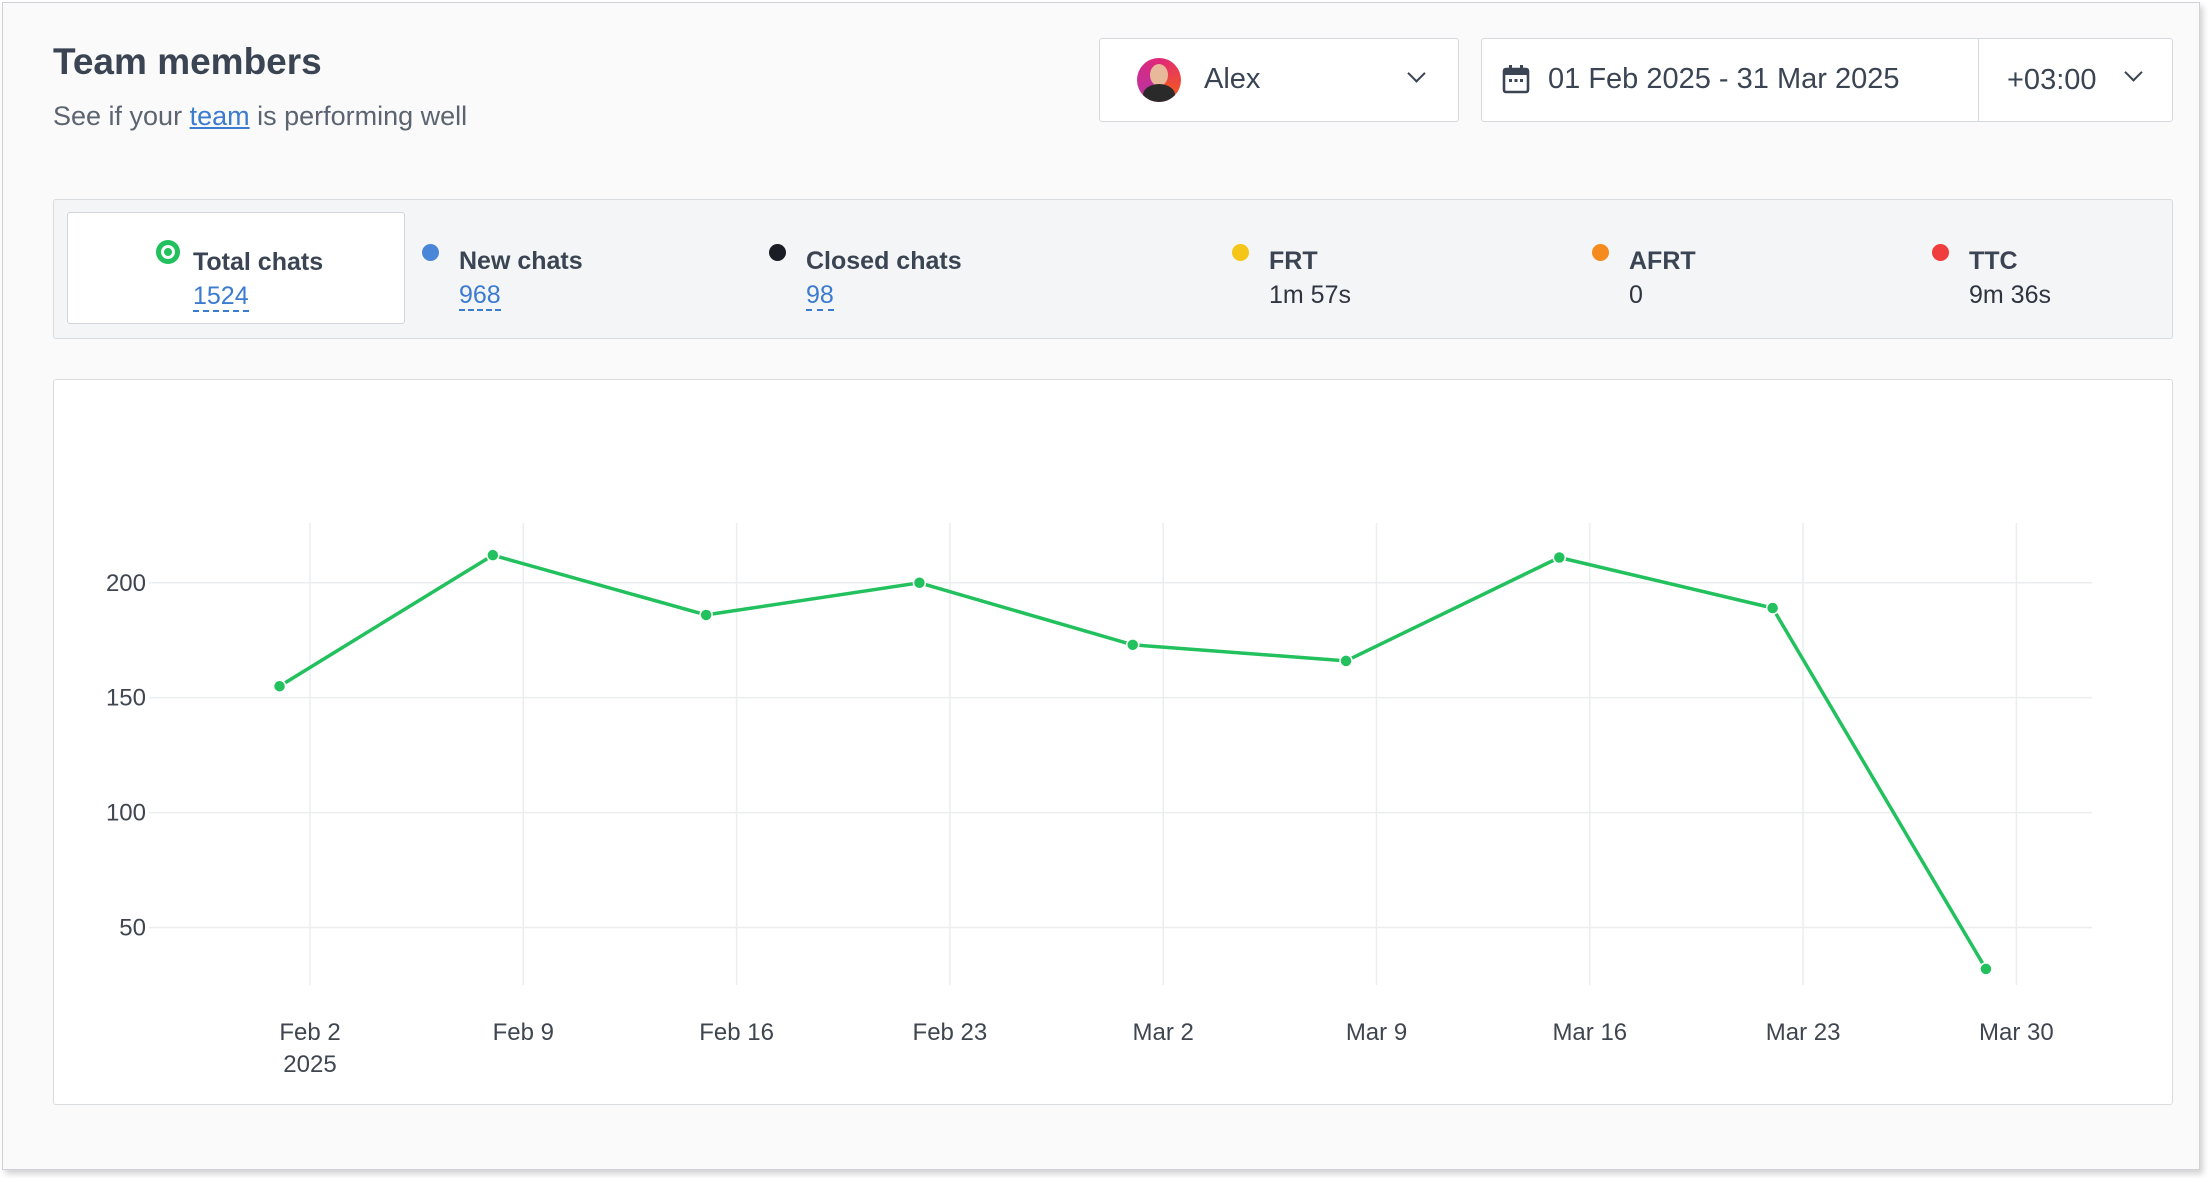  Describe the element at coordinates (884, 261) in the screenshot. I see `stat-label: Closed chats` at that location.